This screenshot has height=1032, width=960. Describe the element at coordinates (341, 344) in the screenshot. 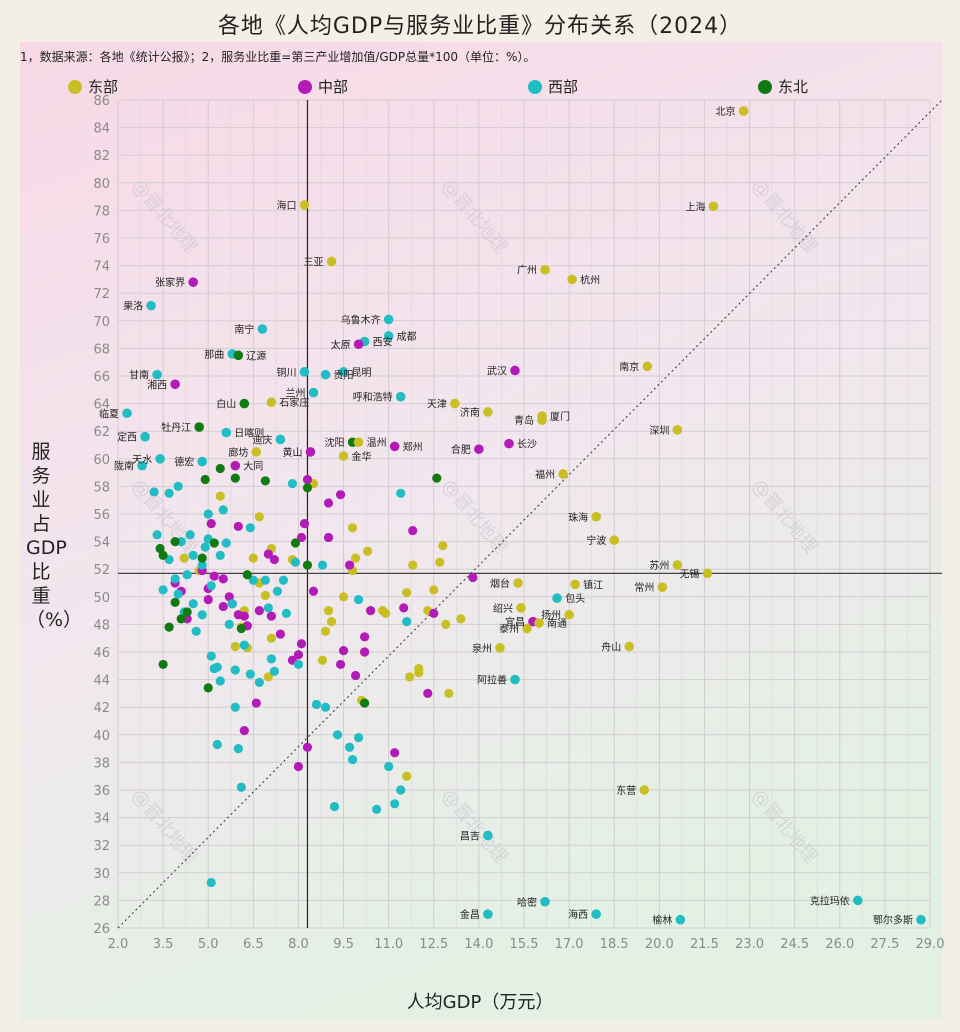

I see `point-label: 太原` at that location.